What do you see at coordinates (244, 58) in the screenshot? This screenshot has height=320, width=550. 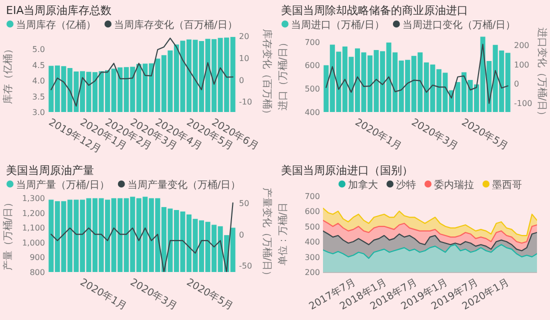 I see `y2-tick-label: 10` at bounding box center [244, 58].